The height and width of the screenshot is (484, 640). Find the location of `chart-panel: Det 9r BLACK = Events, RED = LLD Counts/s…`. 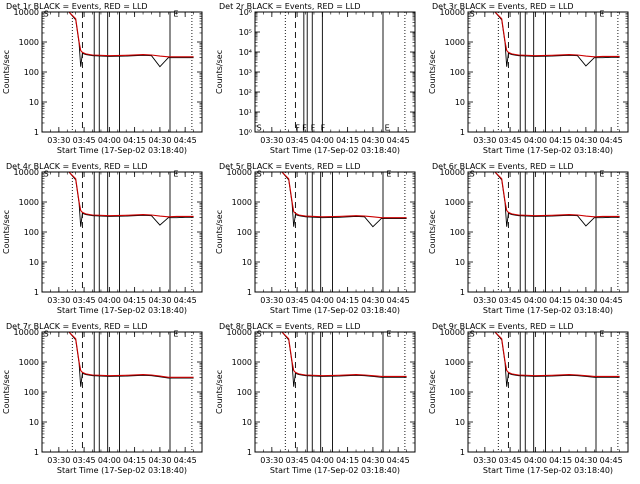

chart-panel: Det 9r BLACK = Events, RED = LLD Counts/s… is located at coordinates (528, 398).